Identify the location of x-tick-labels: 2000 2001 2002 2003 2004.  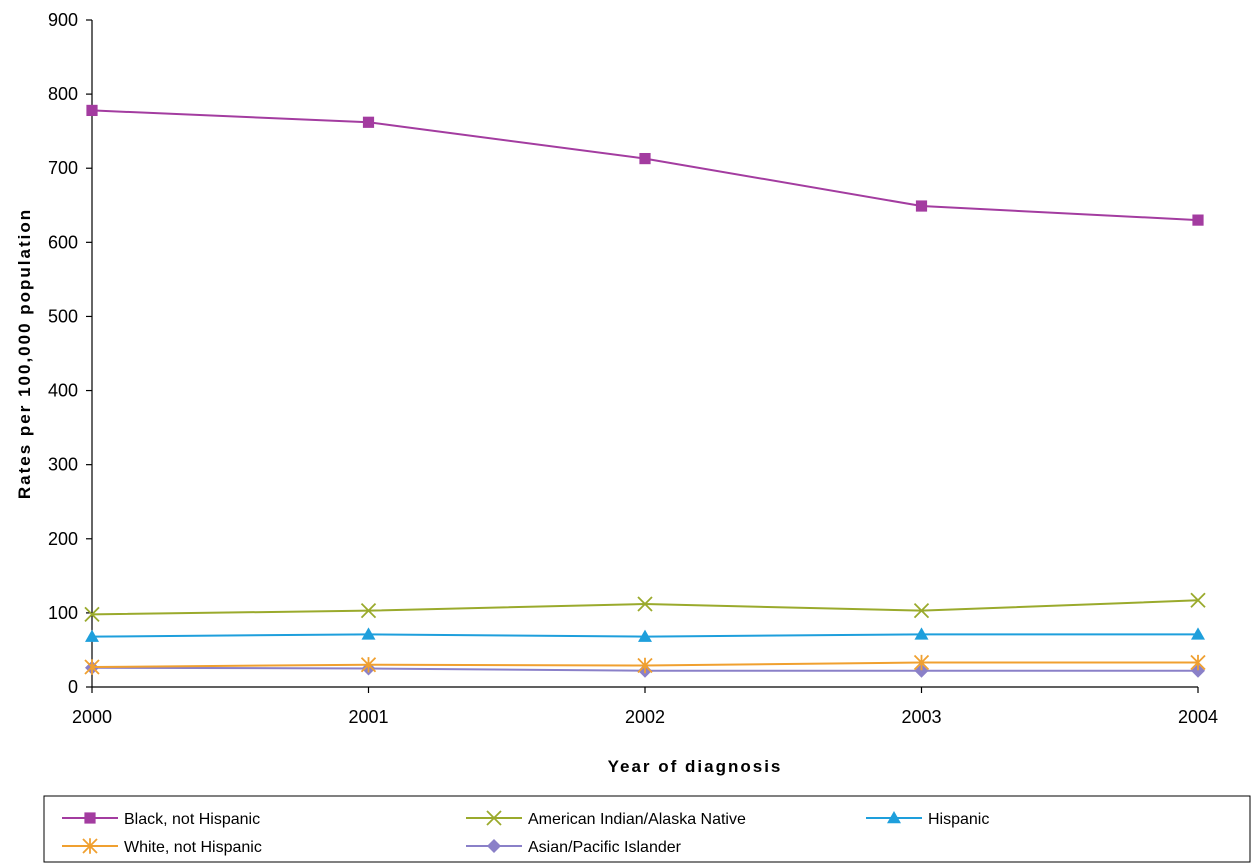
(645, 717).